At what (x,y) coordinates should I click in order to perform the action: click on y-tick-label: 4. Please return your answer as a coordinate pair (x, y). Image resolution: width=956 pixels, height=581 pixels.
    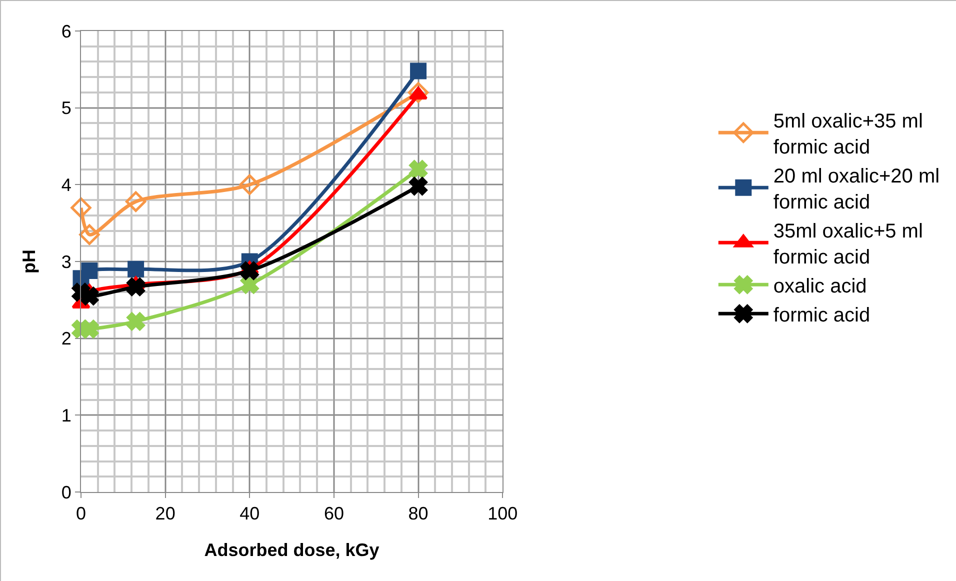
    Looking at the image, I should click on (66, 184).